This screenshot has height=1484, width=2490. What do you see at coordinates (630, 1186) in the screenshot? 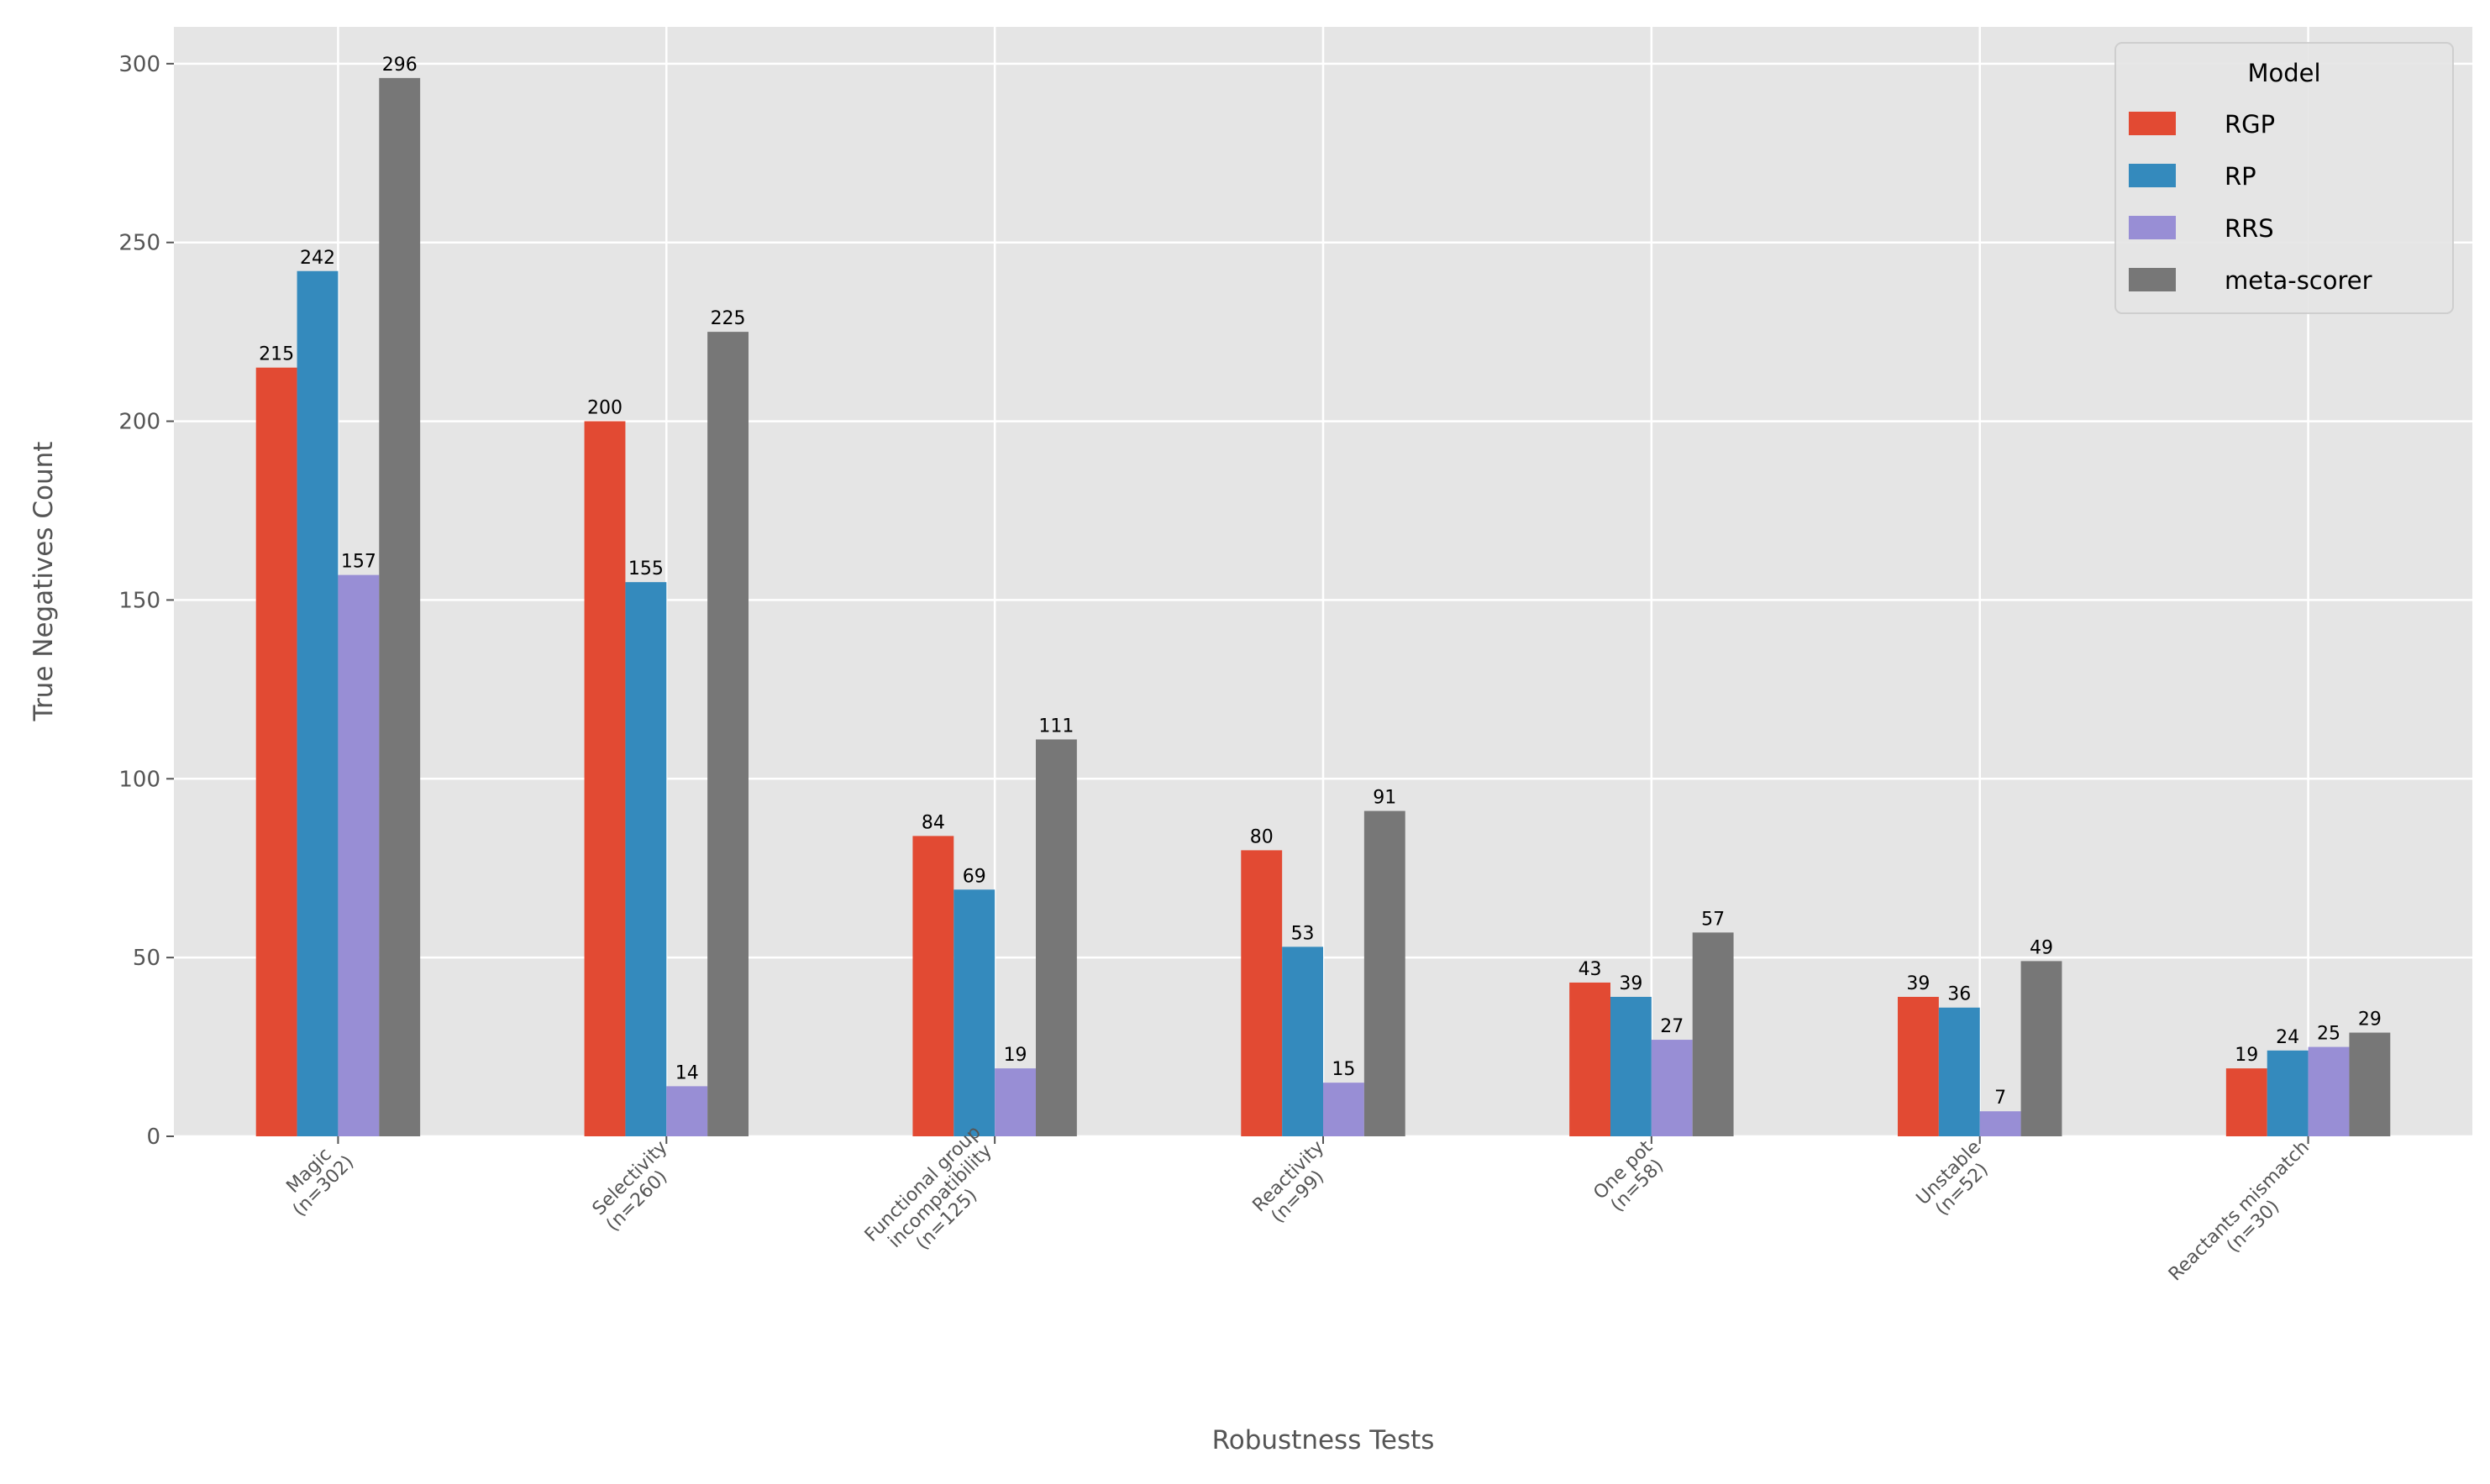
I see `x-tick-label: Selectivity(n=260)` at bounding box center [630, 1186].